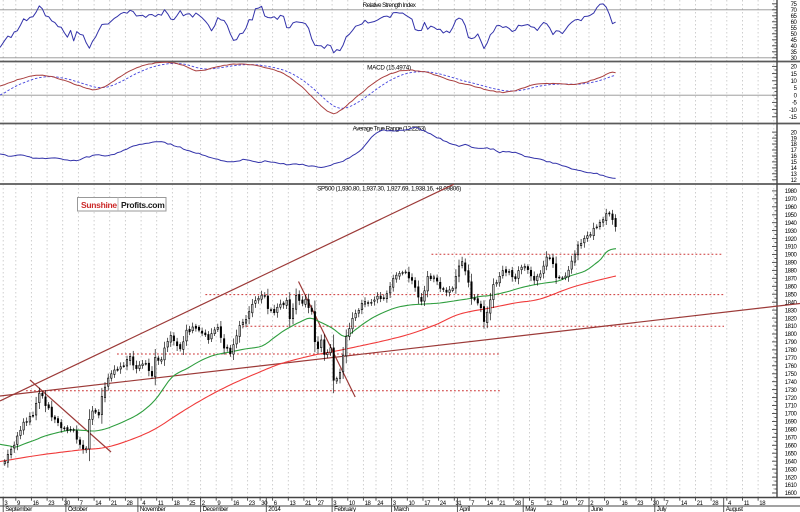 This screenshot has width=800, height=512. Describe the element at coordinates (791, 216) in the screenshot. I see `svg-text: 1950` at that location.